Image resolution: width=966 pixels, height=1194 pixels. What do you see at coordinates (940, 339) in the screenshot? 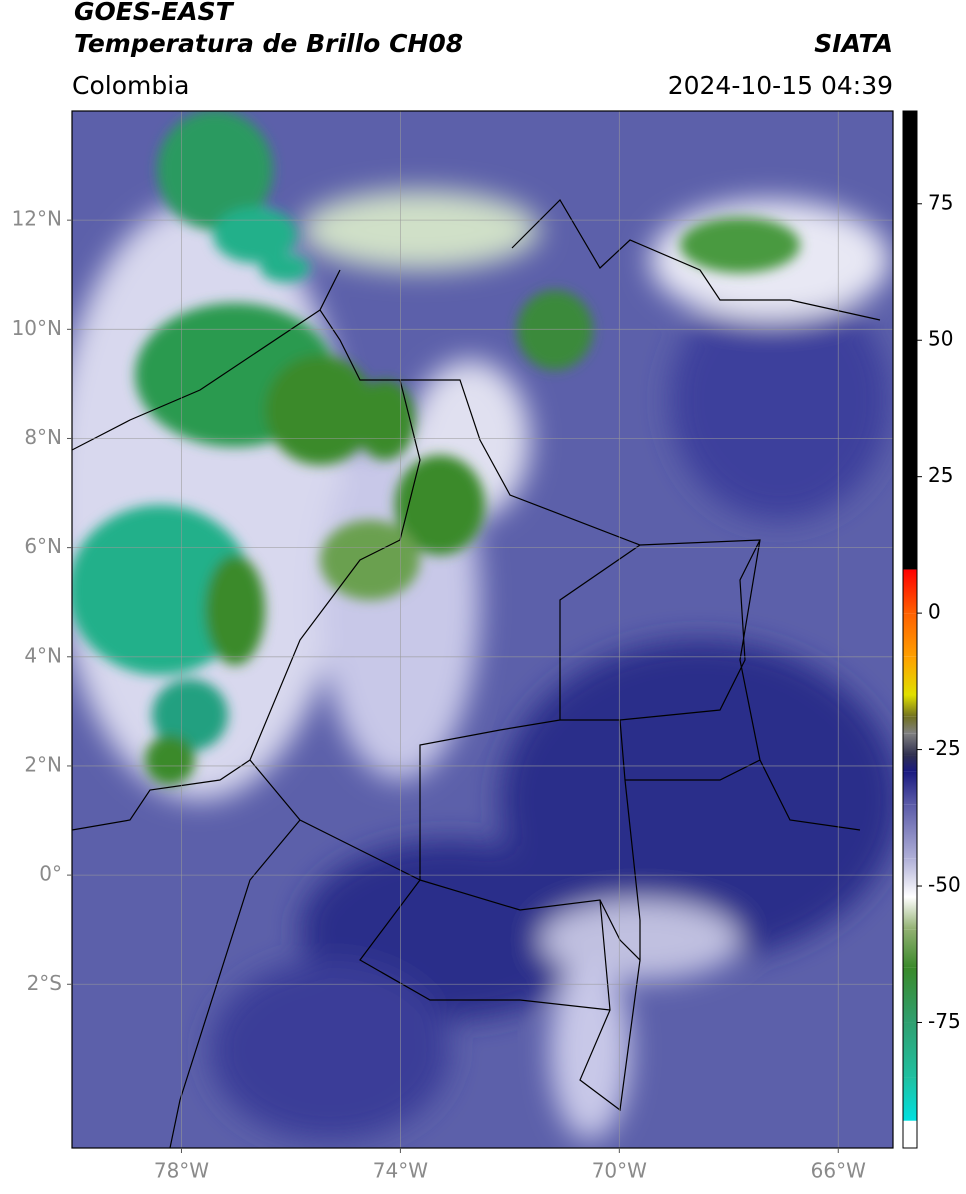
I see `colorbar-tick-label: 50` at bounding box center [940, 339].